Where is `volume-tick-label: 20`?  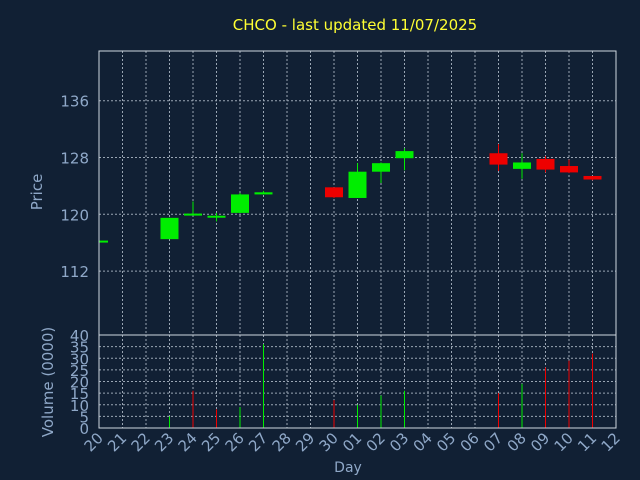 volume-tick-label: 20 is located at coordinates (79, 383).